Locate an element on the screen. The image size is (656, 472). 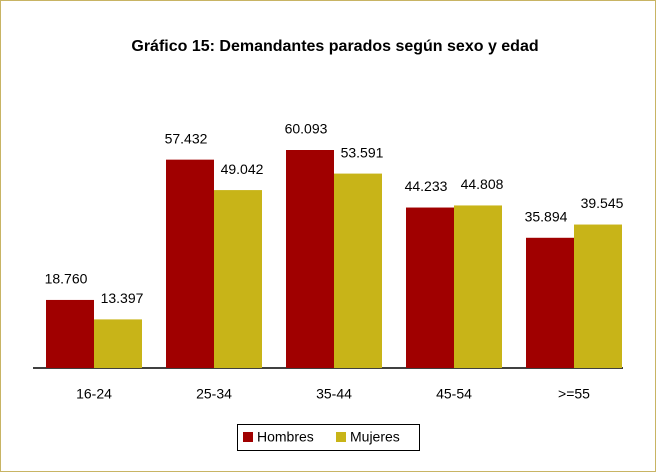
legend-label: Mujeres is located at coordinates (375, 437).